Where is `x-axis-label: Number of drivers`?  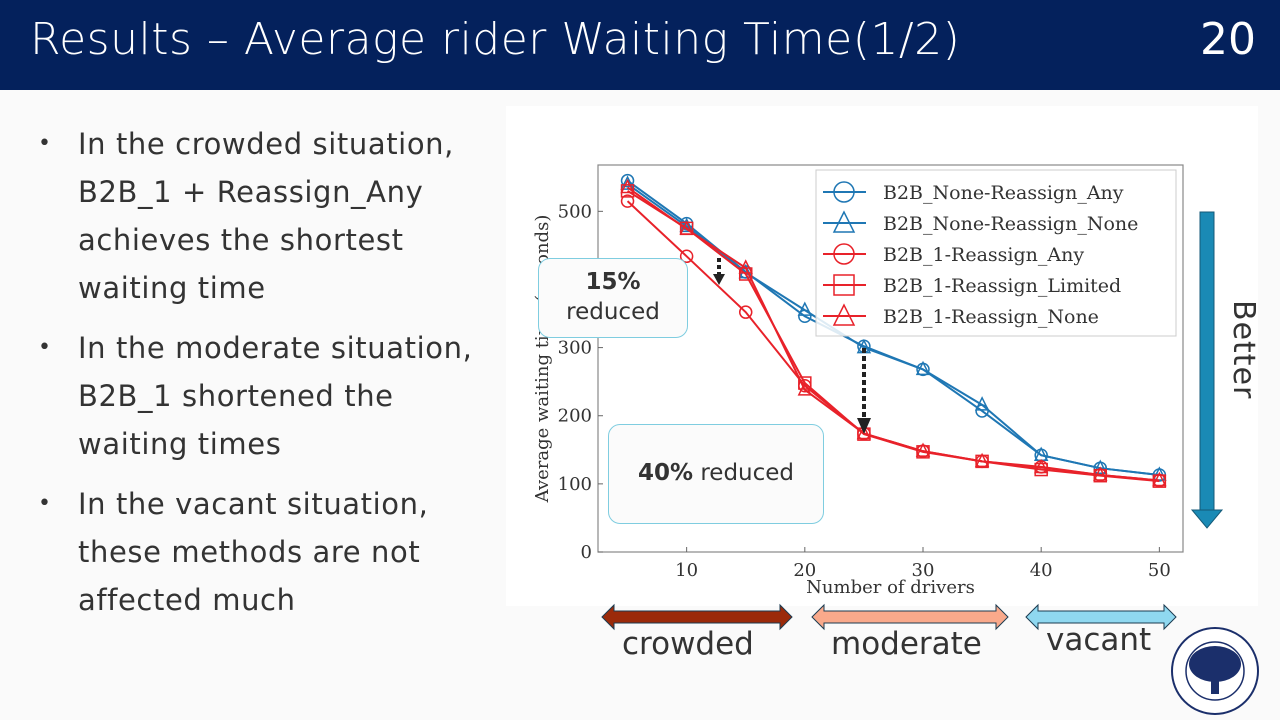
x-axis-label: Number of drivers is located at coordinates (890, 587).